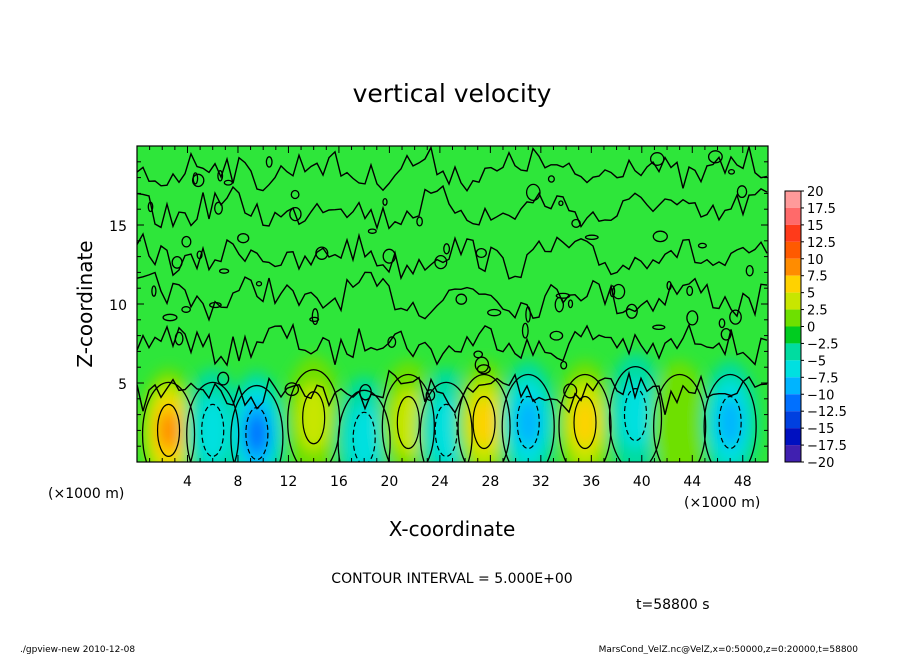  I want to click on x-tick-label: 12, so click(289, 482).